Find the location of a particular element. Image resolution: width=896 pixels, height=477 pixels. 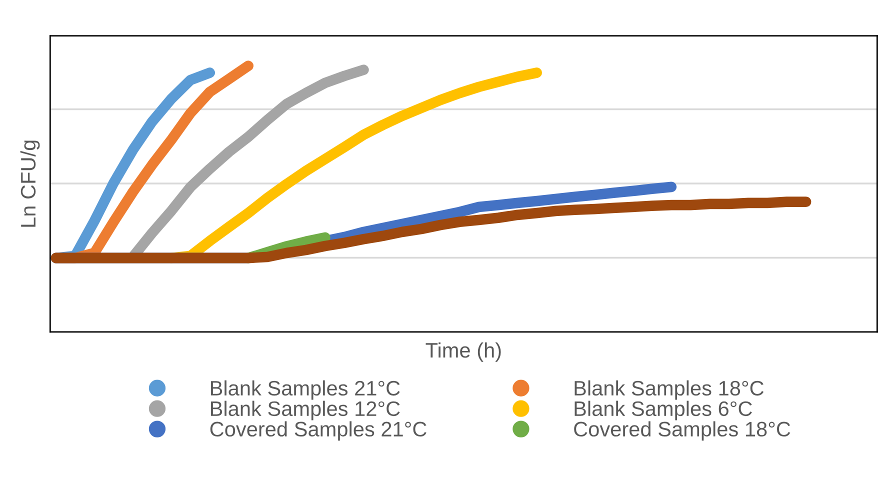

legend-label: Blank Samples 6°C is located at coordinates (663, 410).